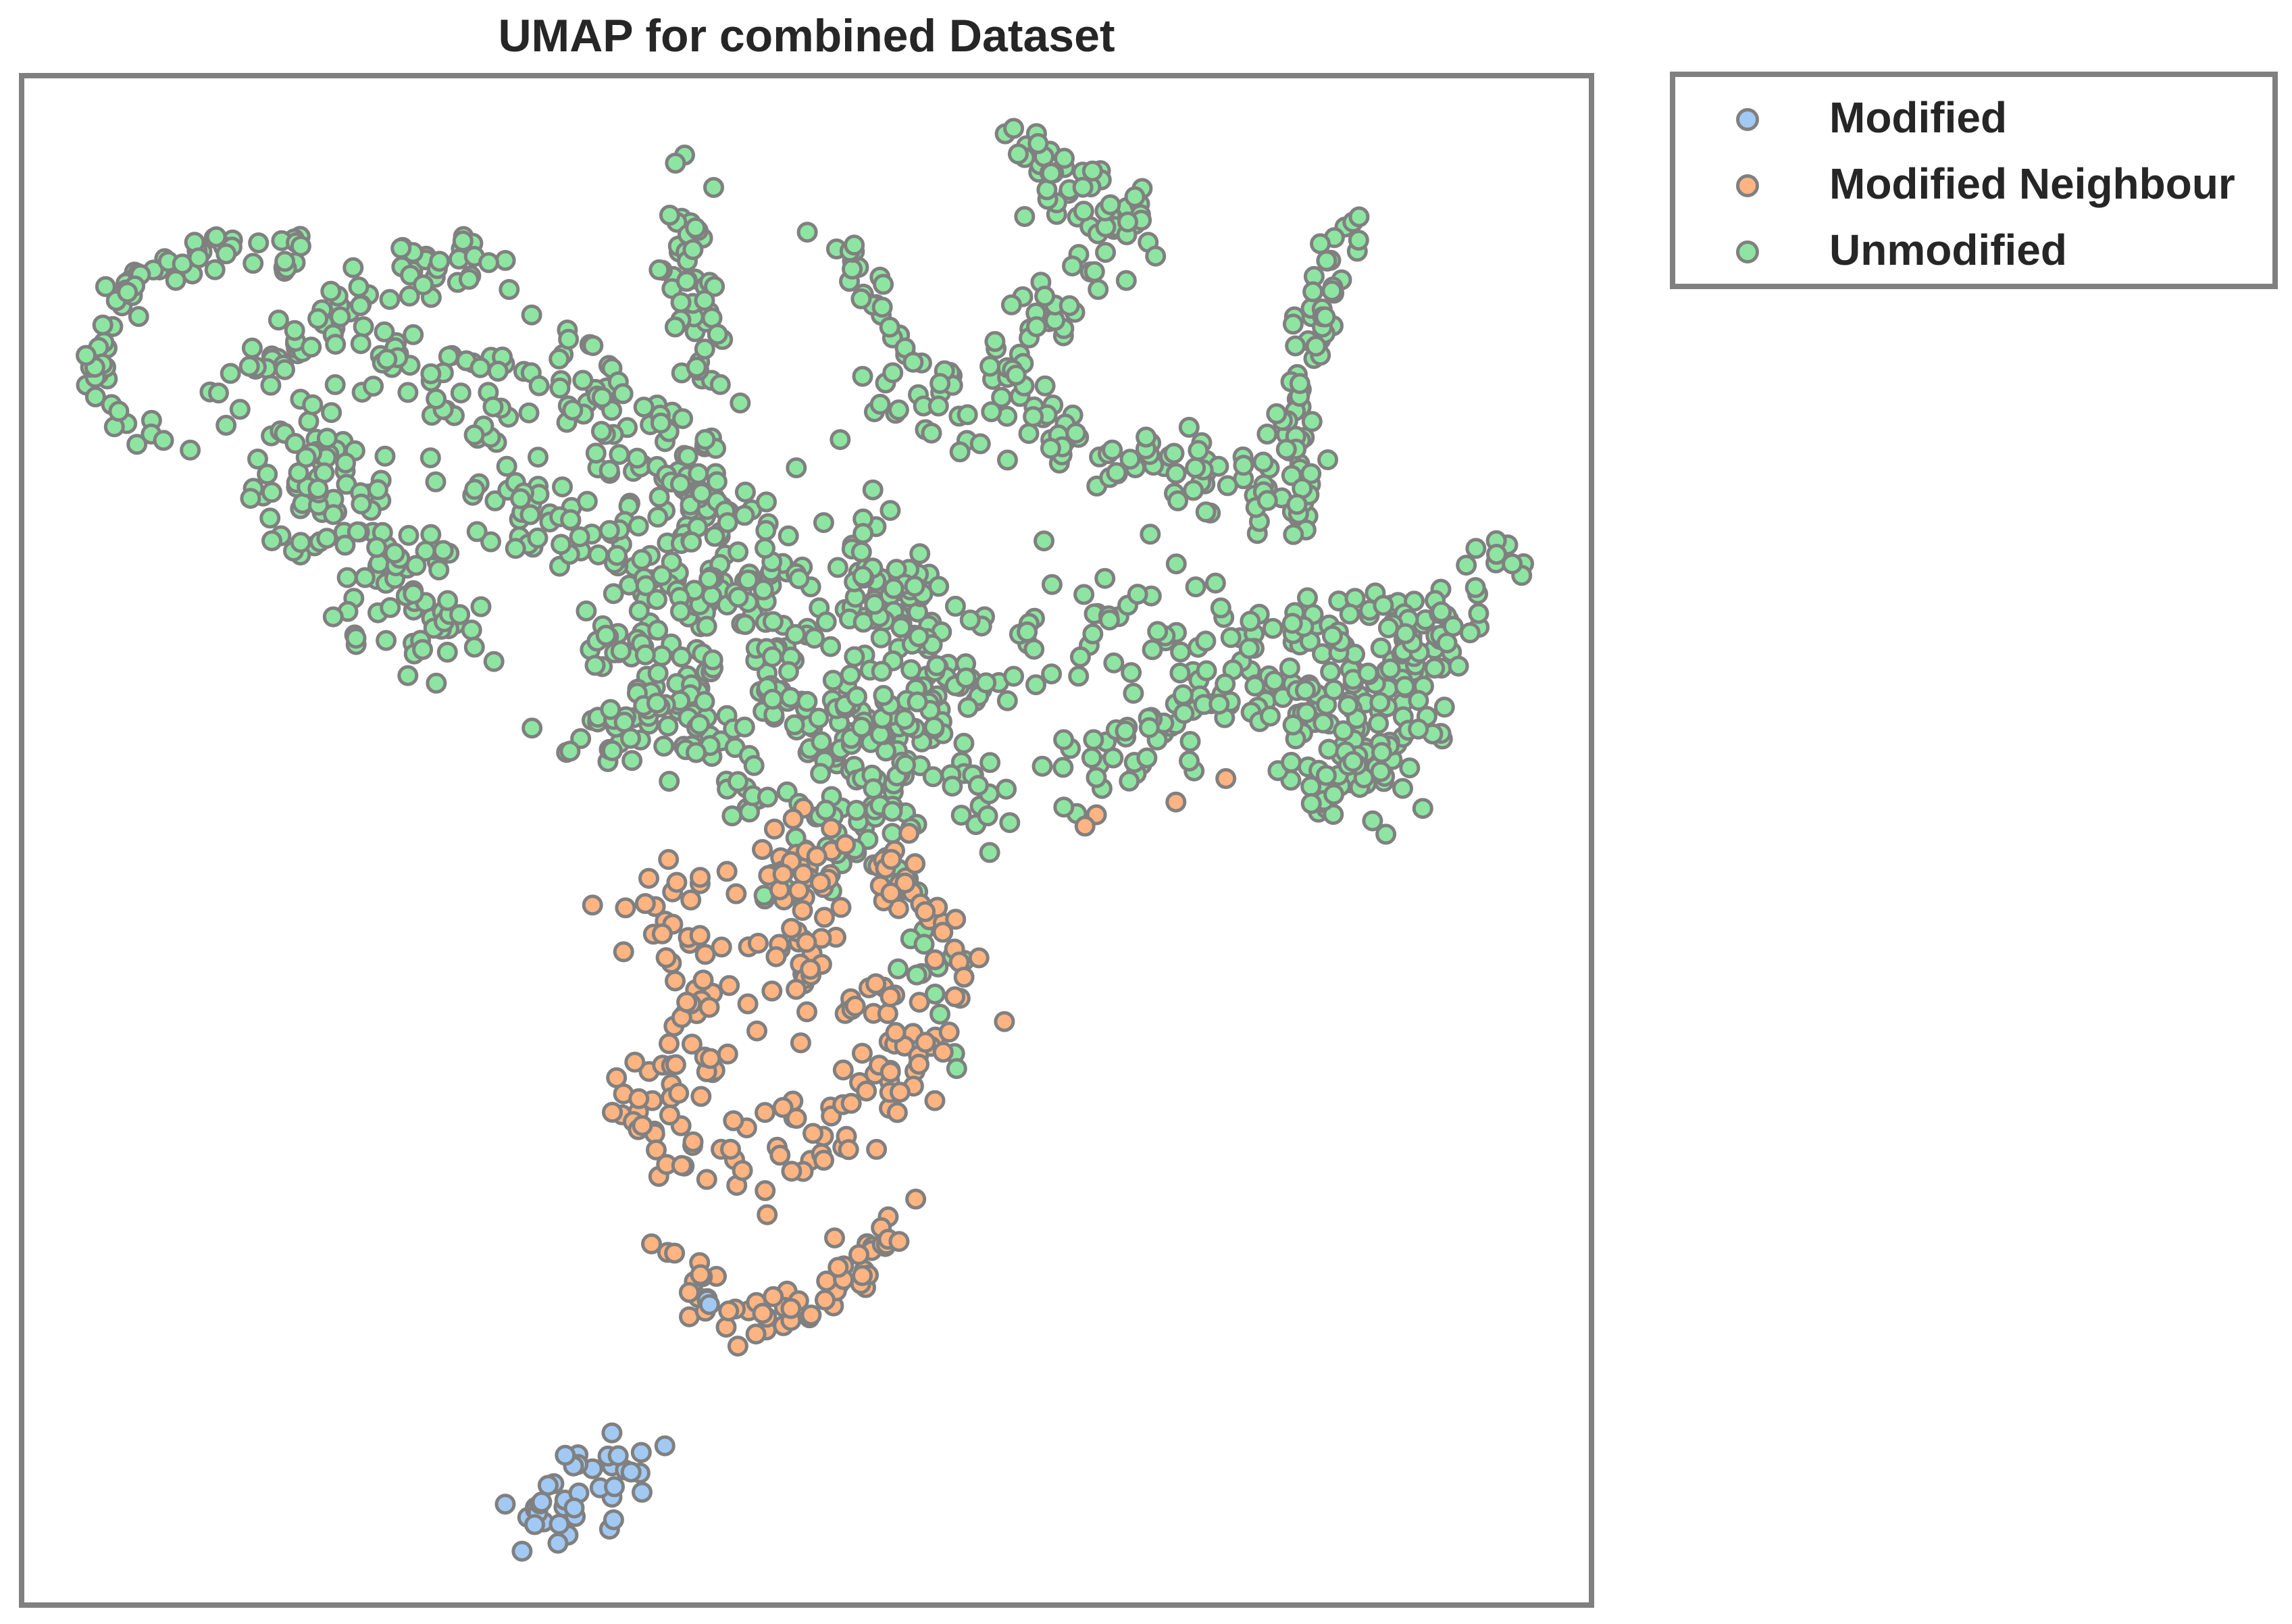 The height and width of the screenshot is (1624, 2292). Describe the element at coordinates (1919, 117) in the screenshot. I see `legend-label-modified: Modified` at that location.